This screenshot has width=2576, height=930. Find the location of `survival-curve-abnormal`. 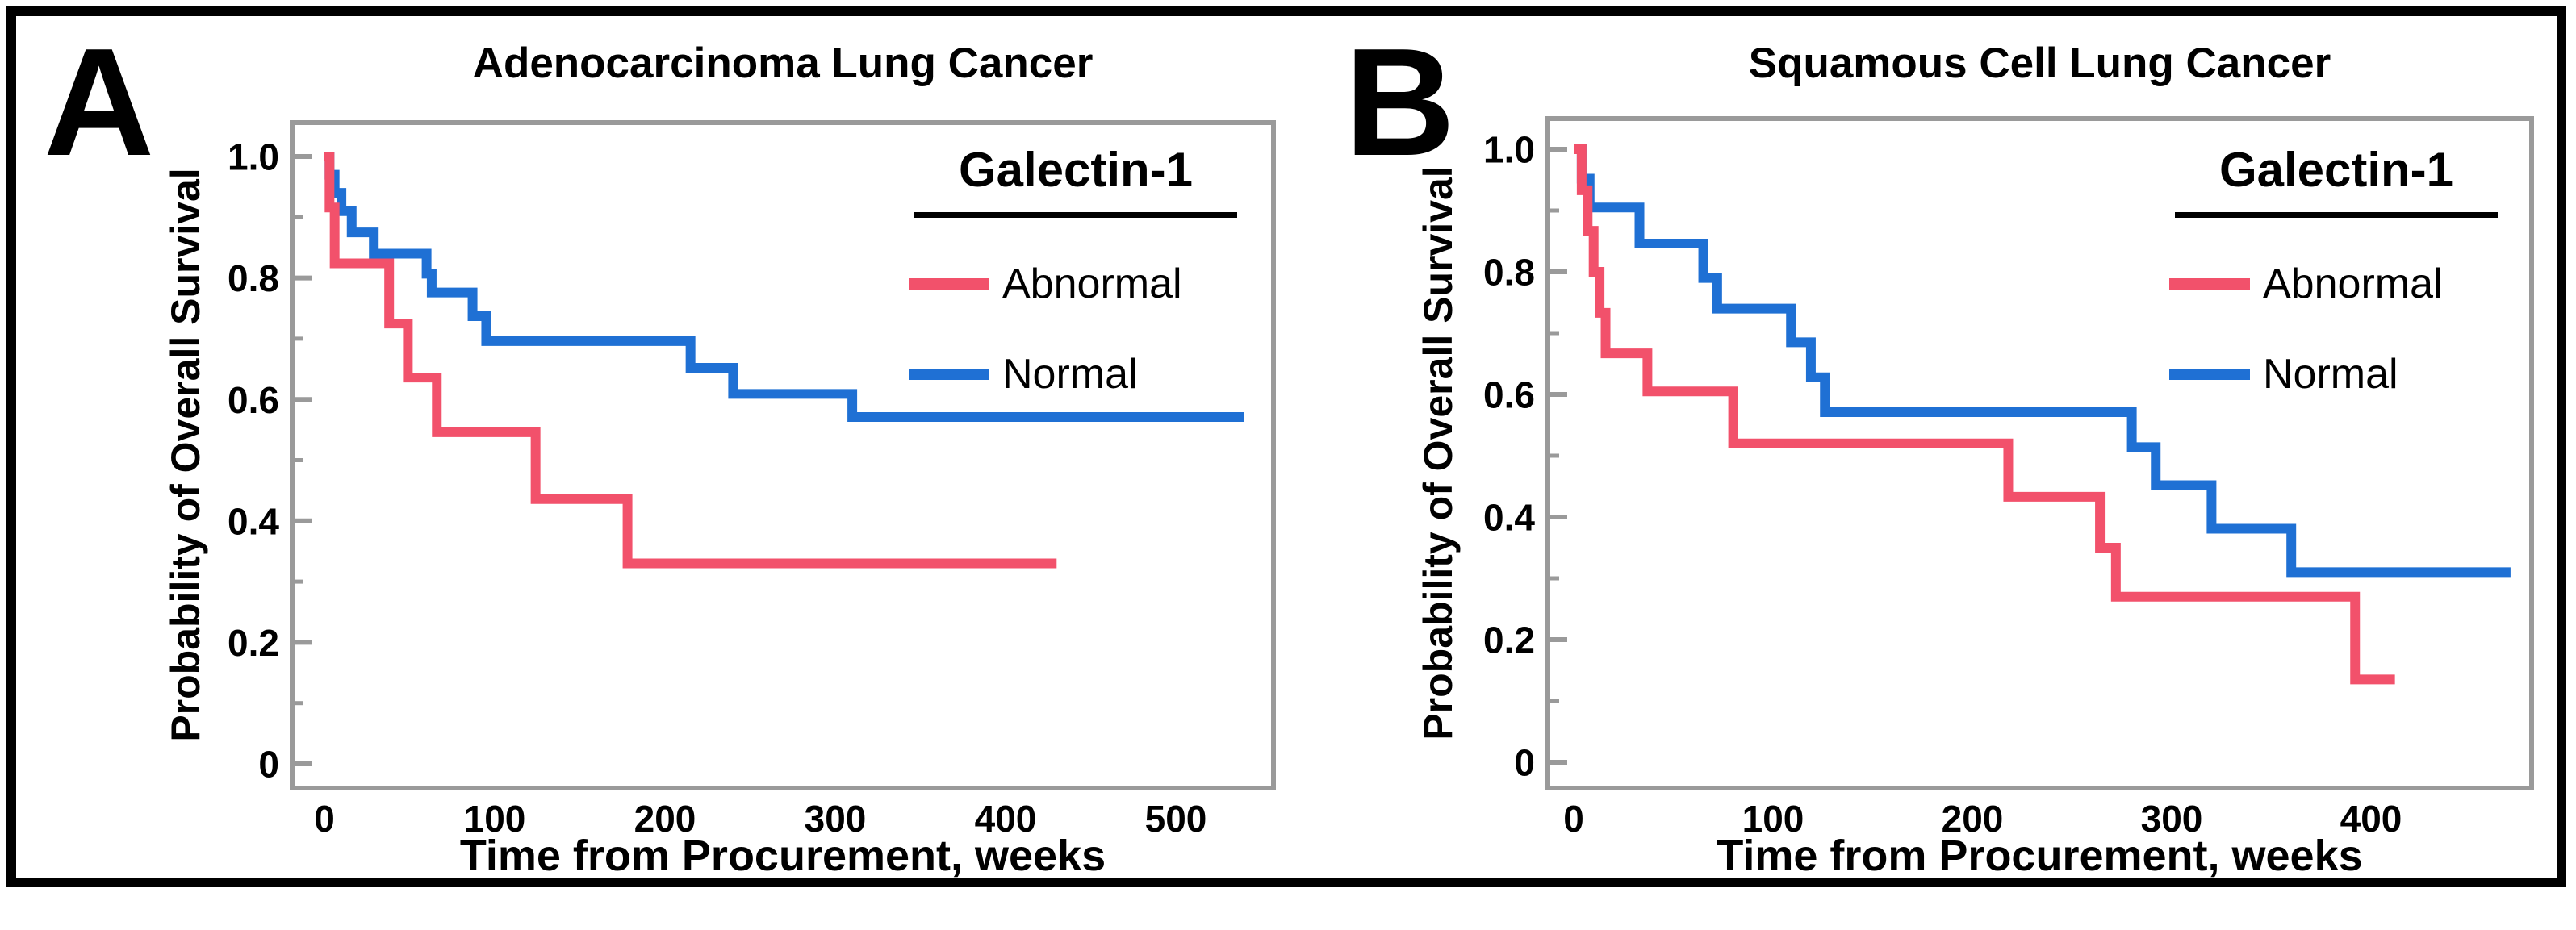

survival-curve-abnormal is located at coordinates (690, 360).